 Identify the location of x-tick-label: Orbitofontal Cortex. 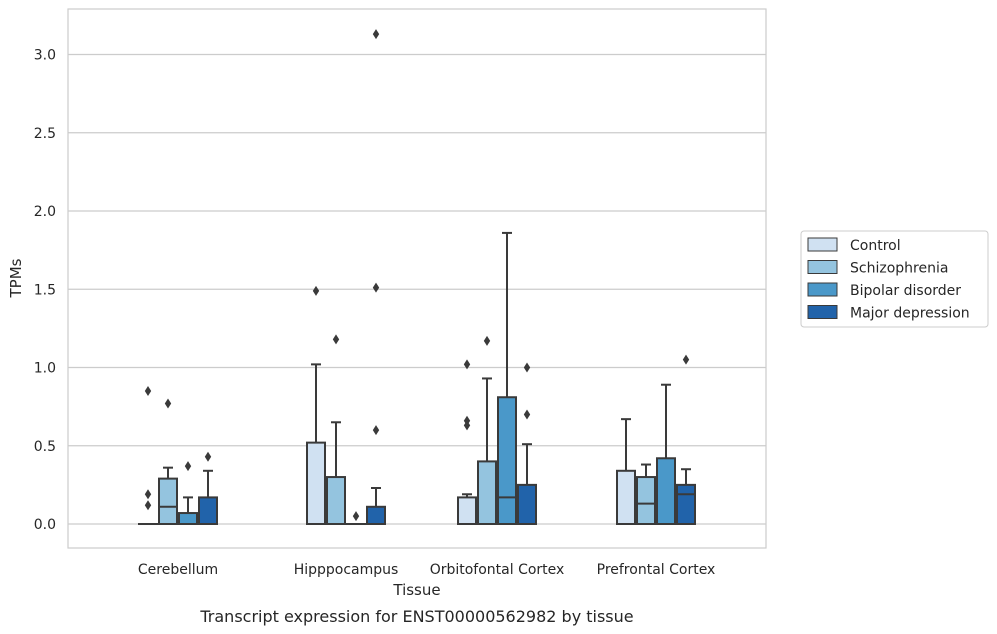
(497, 570).